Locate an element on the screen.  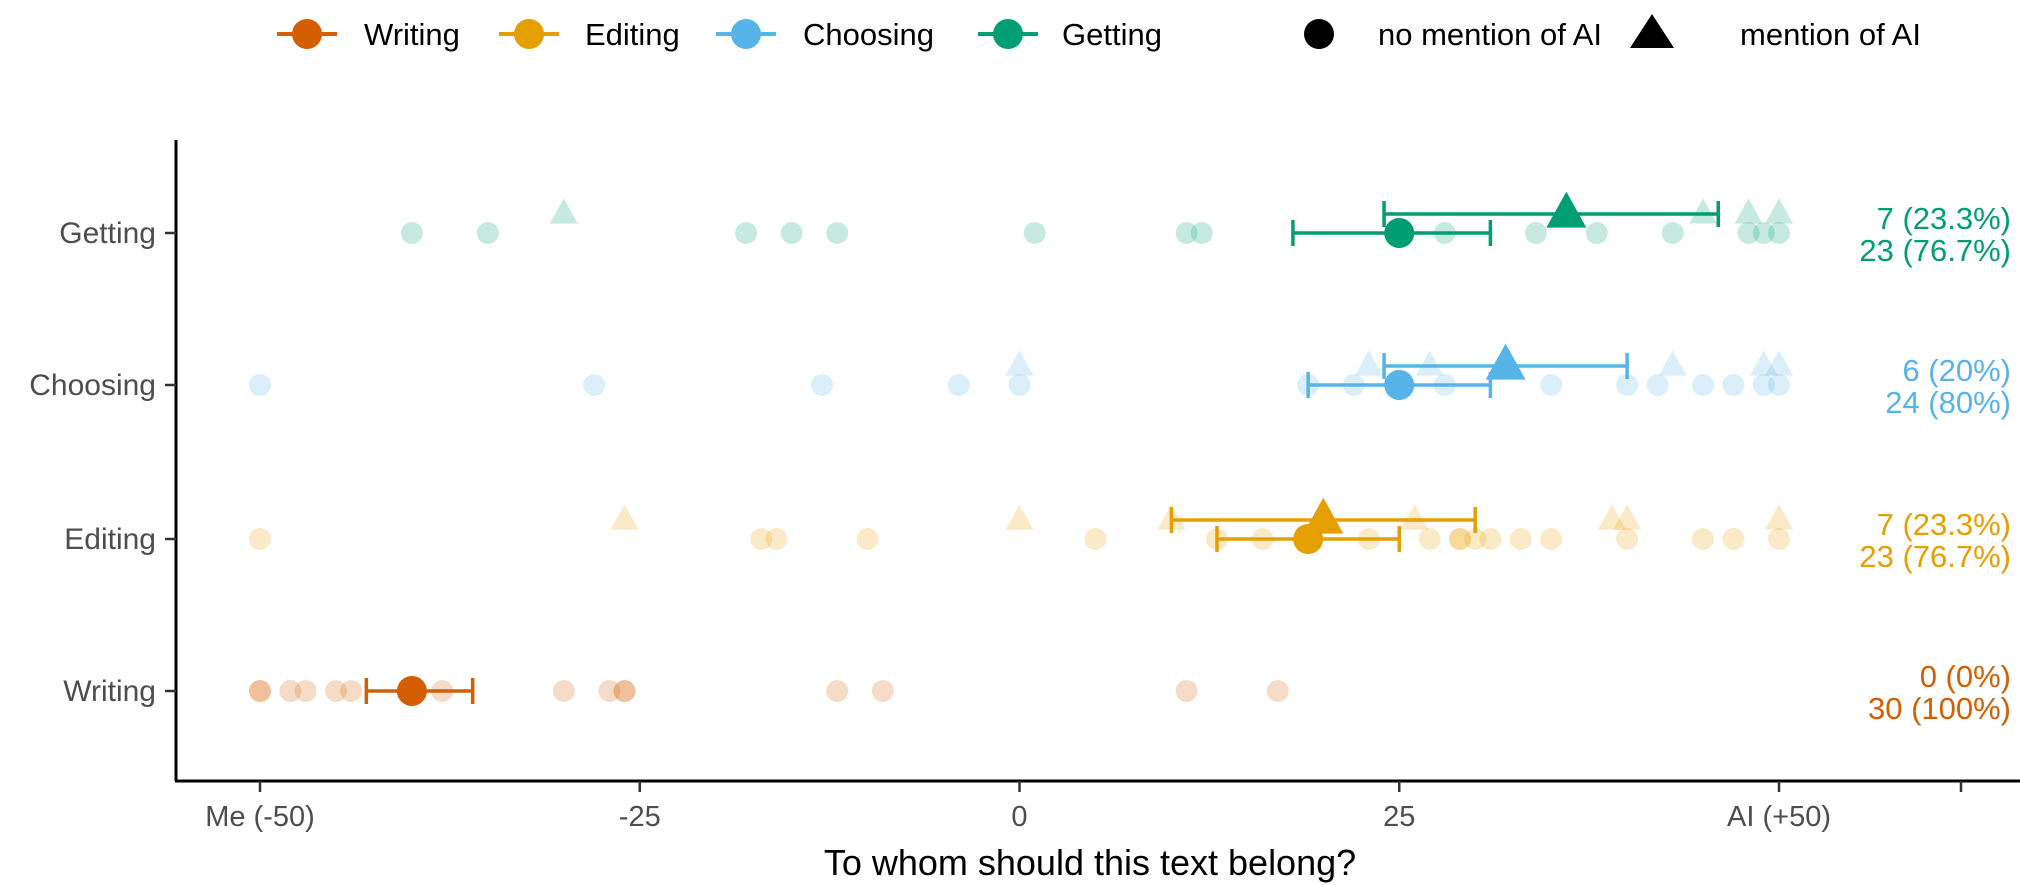
mean-getting-no-mention is located at coordinates (1399, 233).